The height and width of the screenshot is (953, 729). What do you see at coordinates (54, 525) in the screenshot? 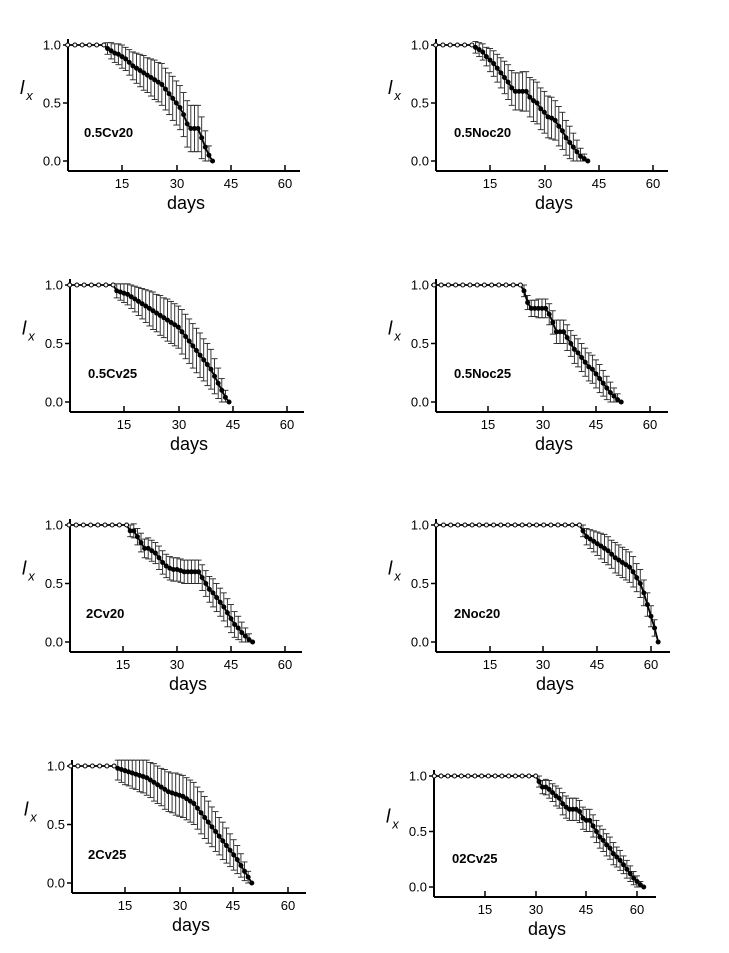
I see `y-tick-label: 1.0` at bounding box center [54, 525].